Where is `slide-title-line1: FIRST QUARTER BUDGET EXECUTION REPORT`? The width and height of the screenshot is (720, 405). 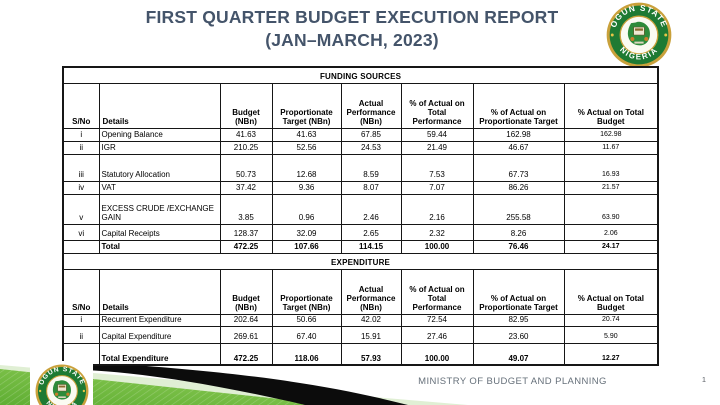 slide-title-line1: FIRST QUARTER BUDGET EXECUTION REPORT is located at coordinates (352, 17).